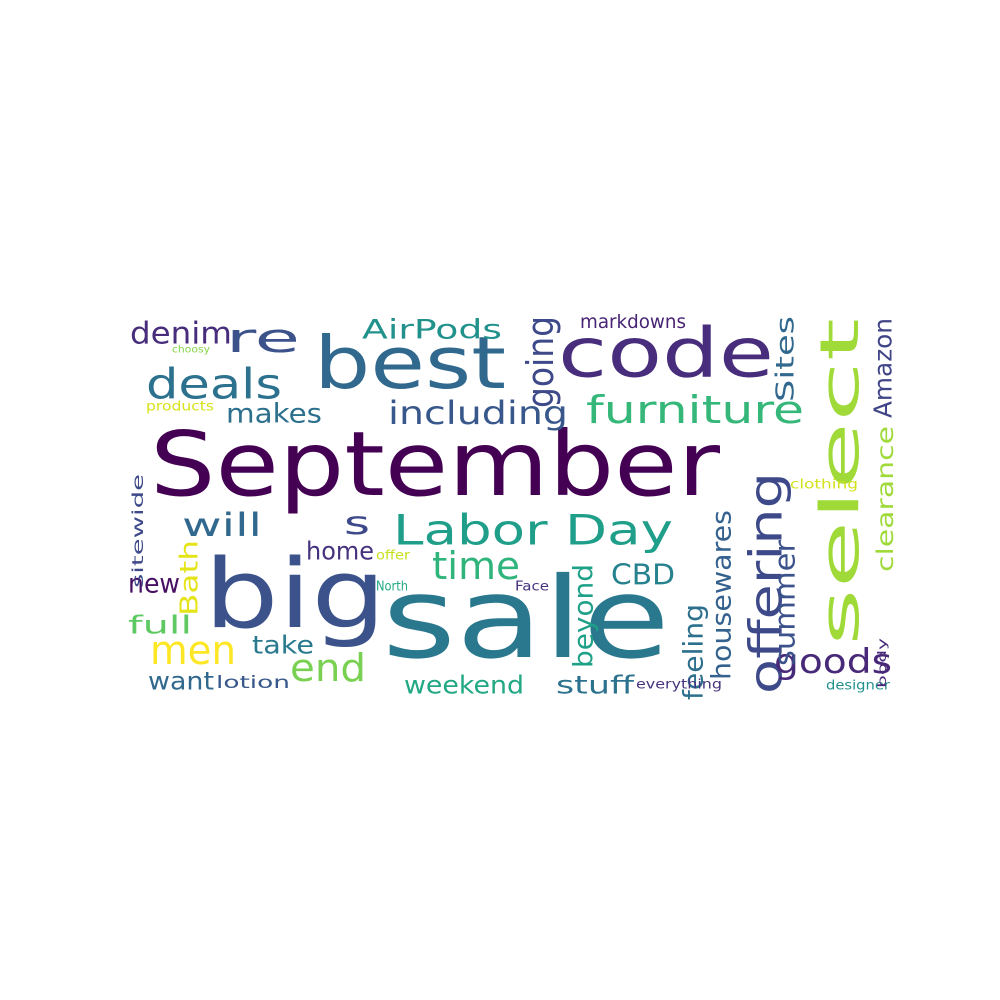 This screenshot has width=1000, height=1000. What do you see at coordinates (432, 330) in the screenshot?
I see `word-airpods: AirPods` at bounding box center [432, 330].